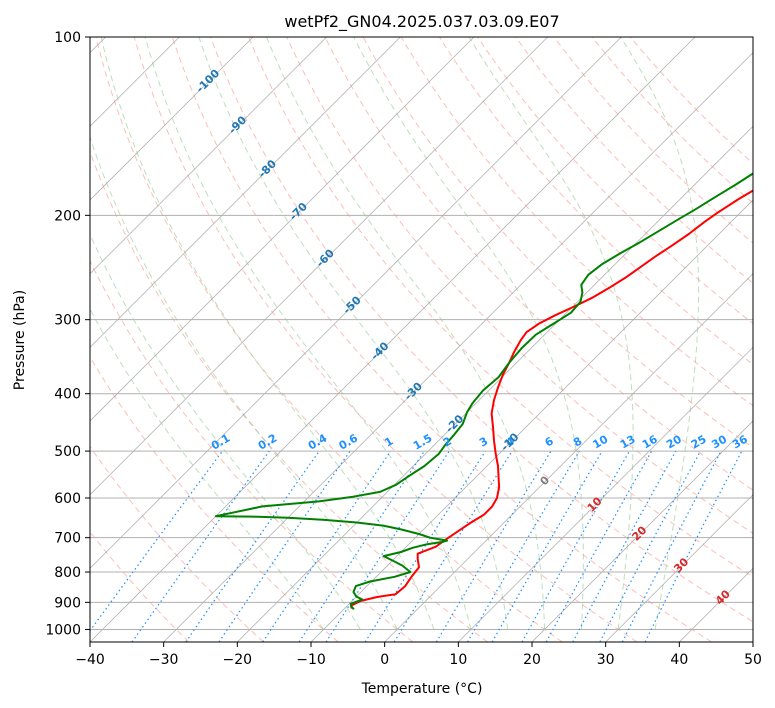 The height and width of the screenshot is (708, 775). What do you see at coordinates (267, 168) in the screenshot?
I see `isotherm-label: -80` at bounding box center [267, 168].